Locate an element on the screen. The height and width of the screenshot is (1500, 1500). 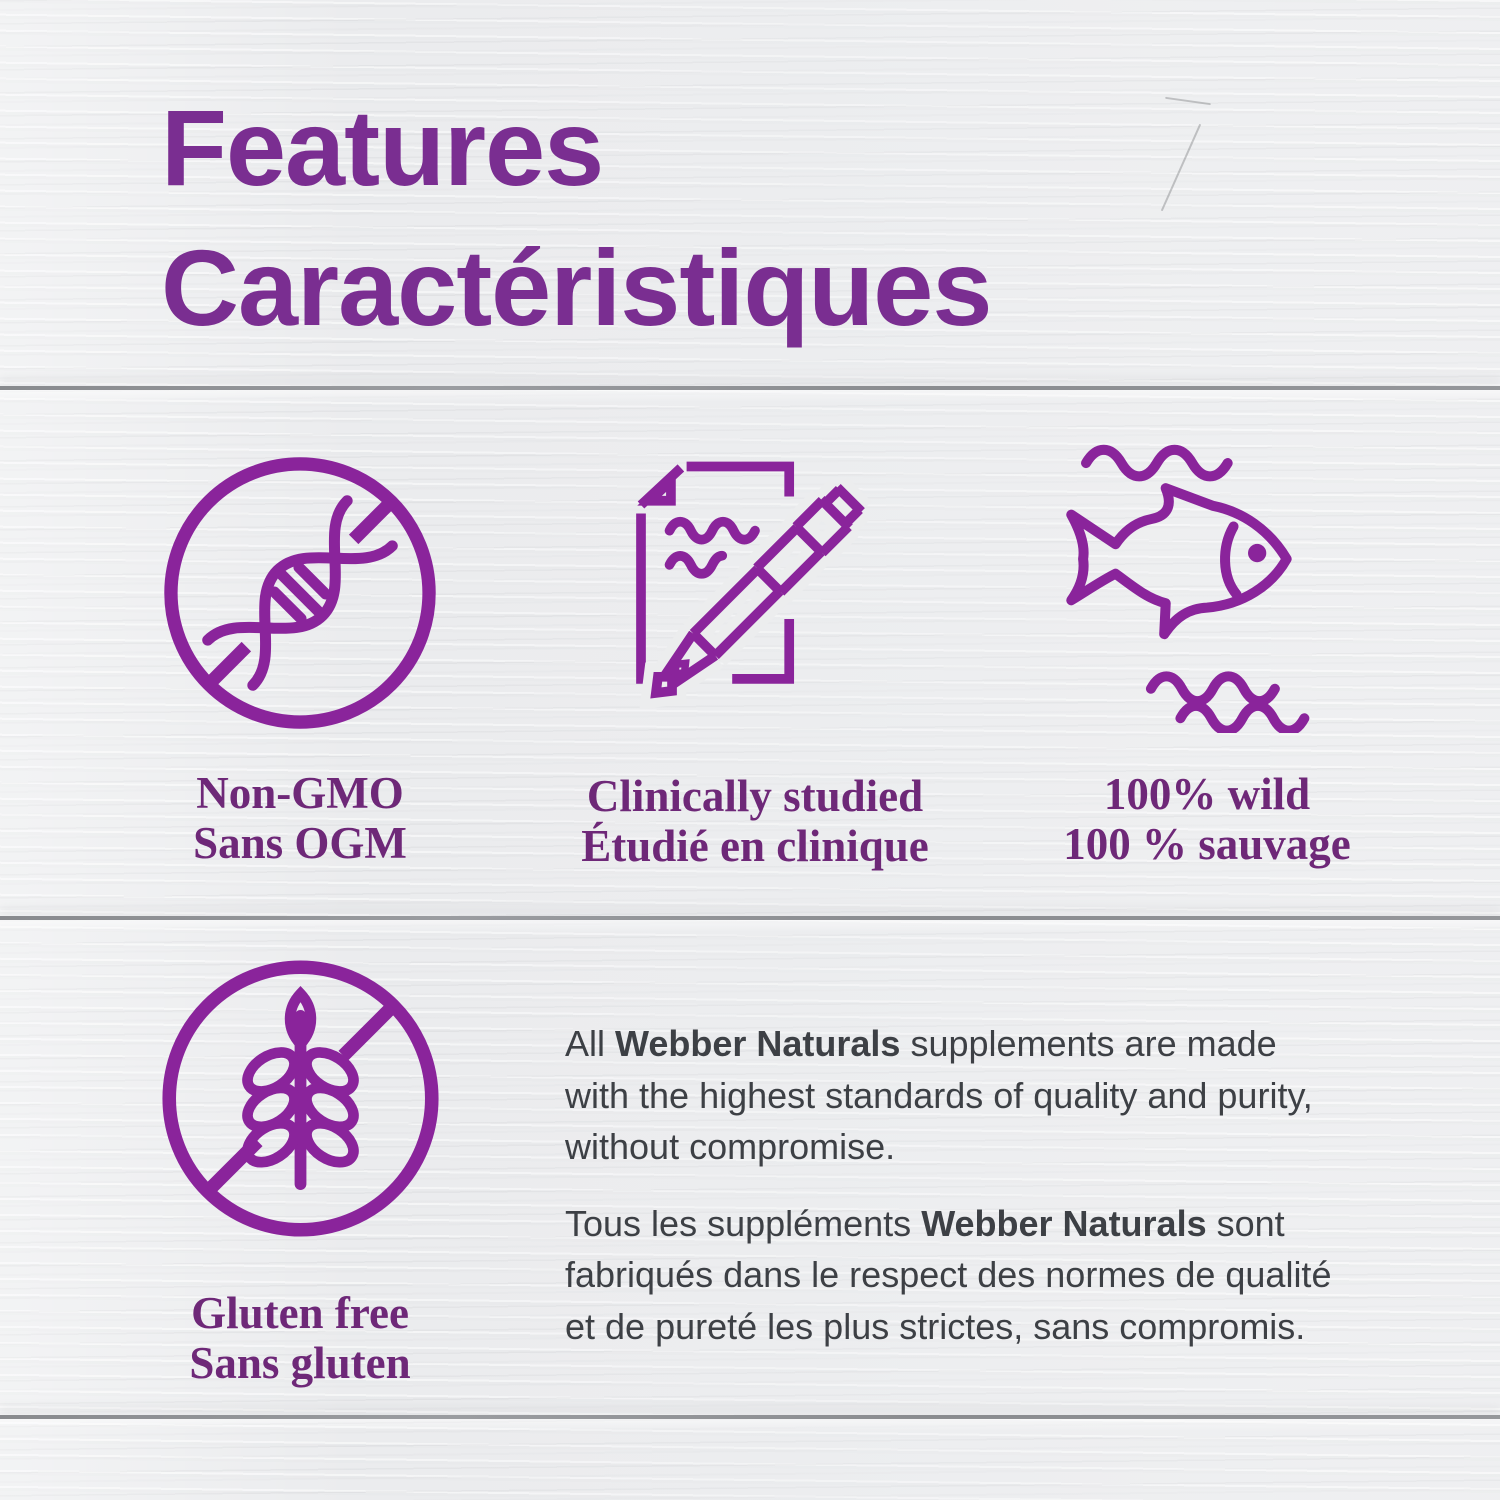
body-fr-text: sont is located at coordinates (1245, 1223).